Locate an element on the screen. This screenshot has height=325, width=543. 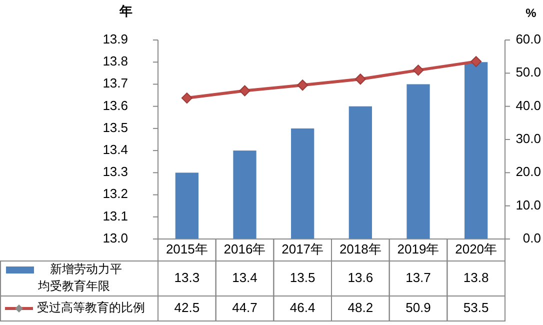
data-label: 50.9 is located at coordinates (418, 307).